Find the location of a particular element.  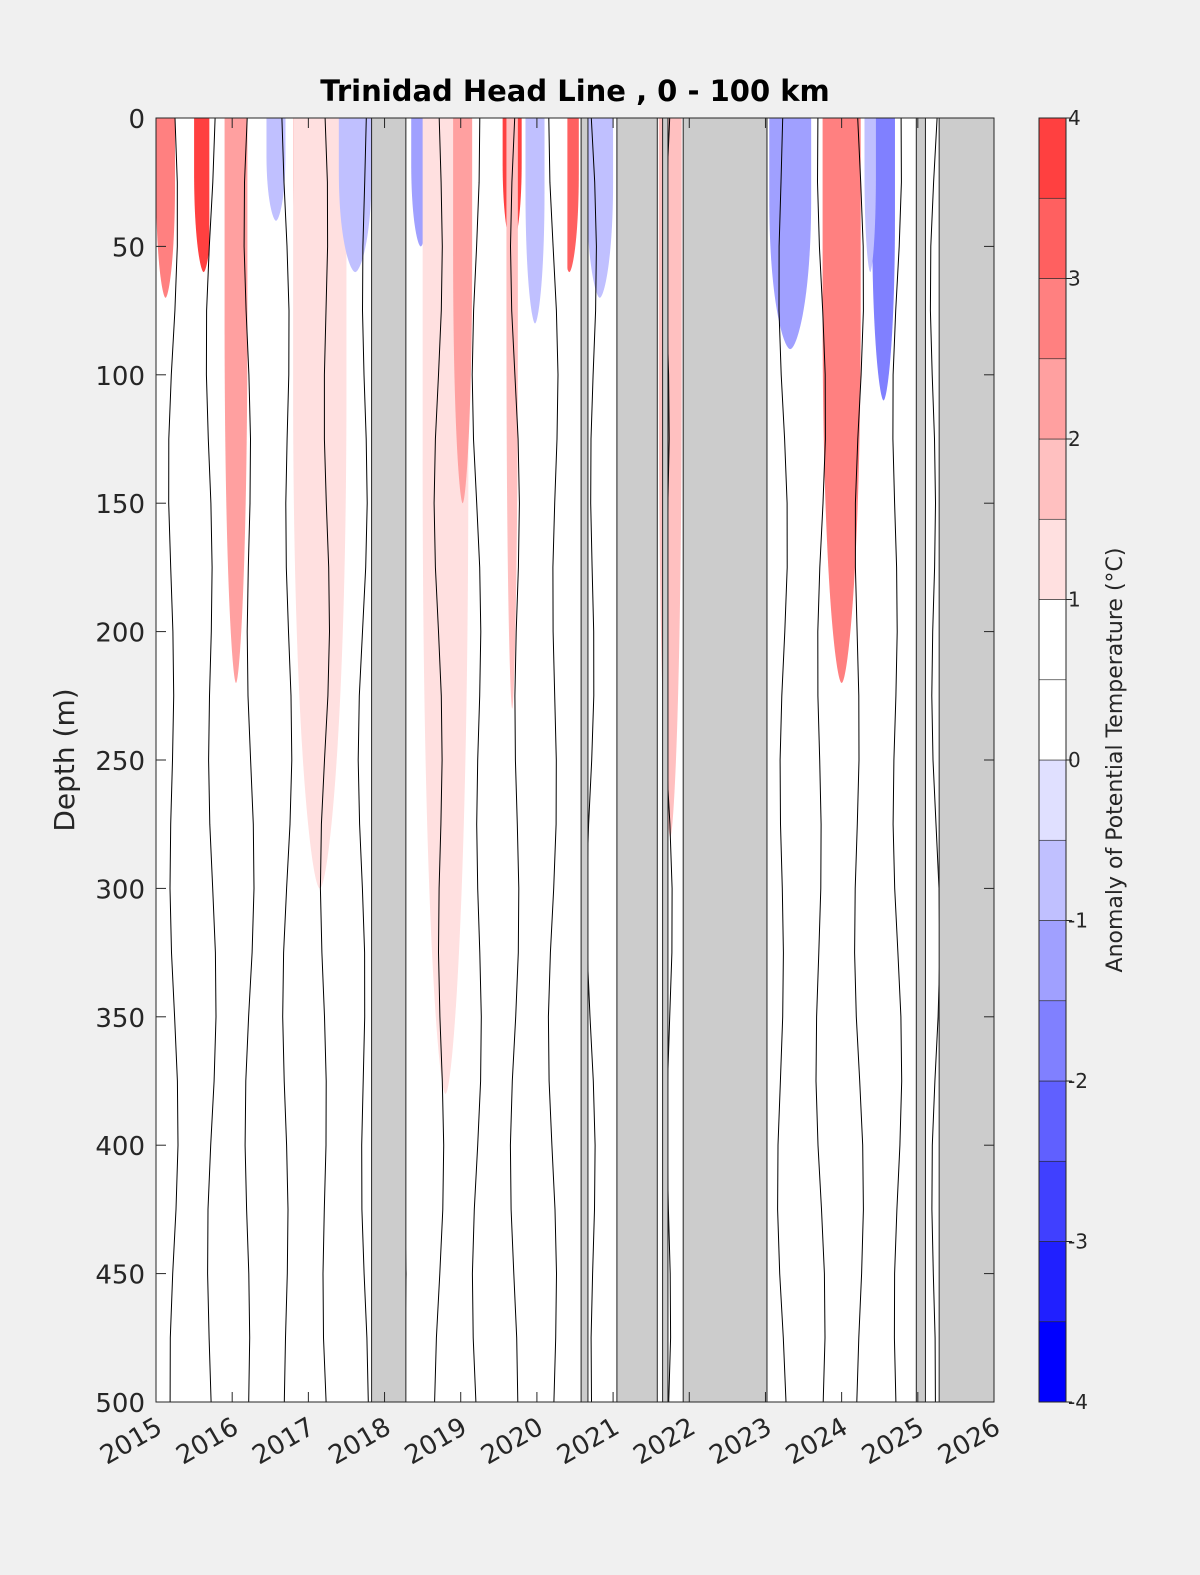

colorbar-tick-label: -3 is located at coordinates (1078, 1242).